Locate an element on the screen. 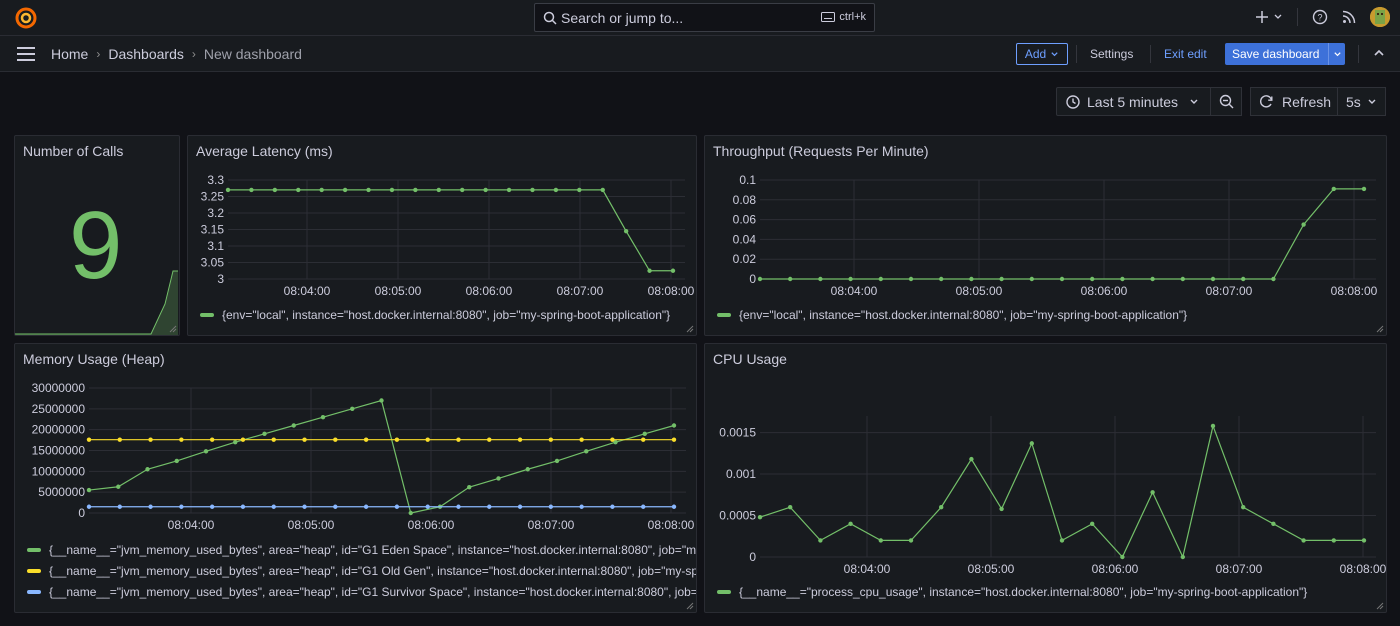  zoom-out-icon is located at coordinates (1226, 101).